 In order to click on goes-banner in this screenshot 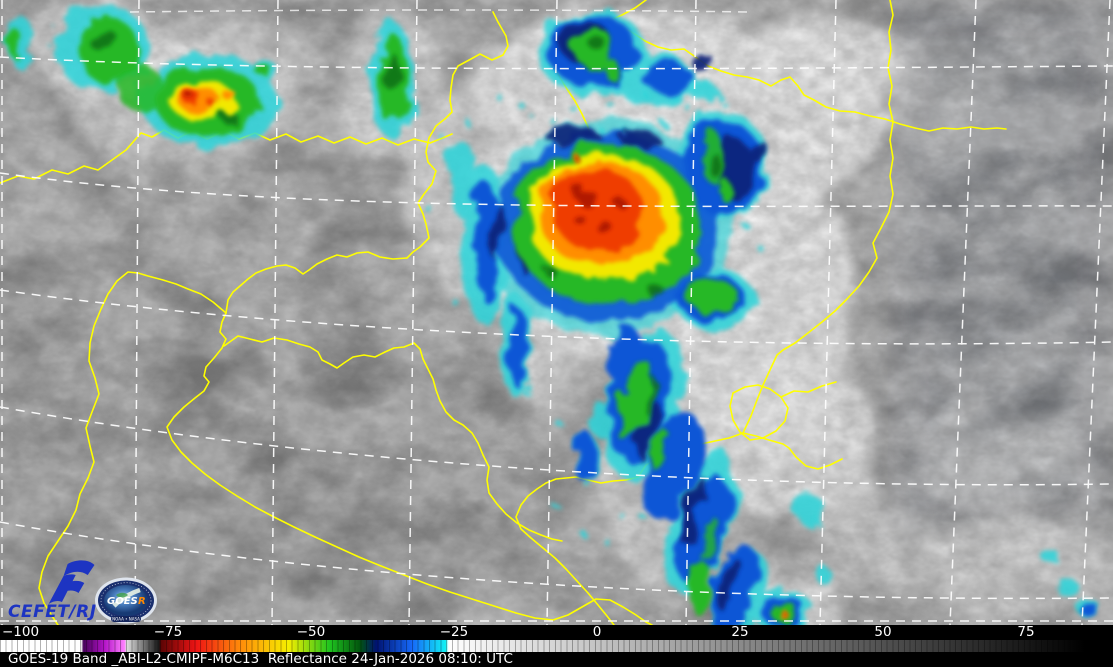, I will do `click(126, 619)`.